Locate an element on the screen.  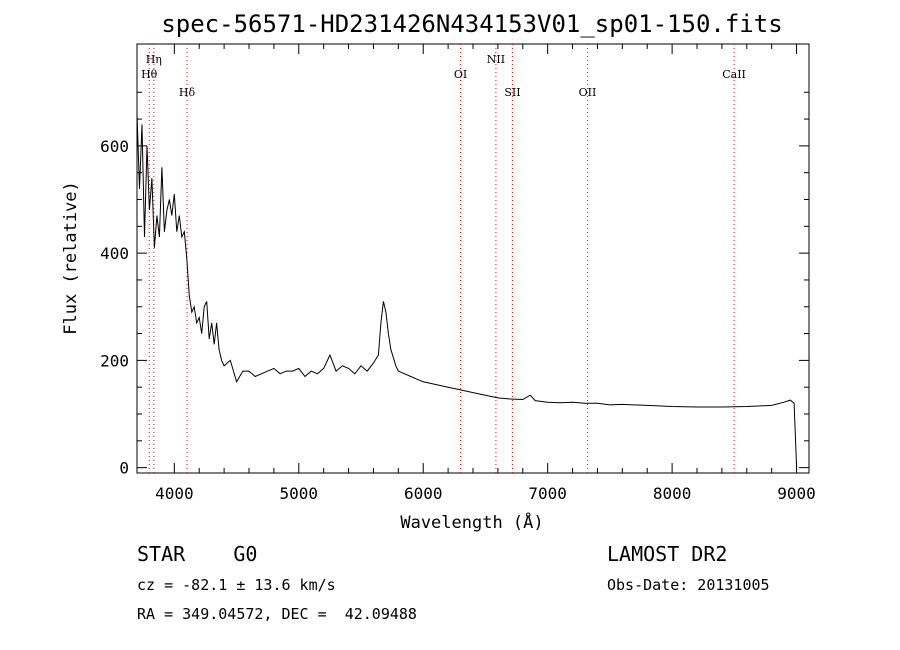
emission-line-label: CaII is located at coordinates (734, 74).